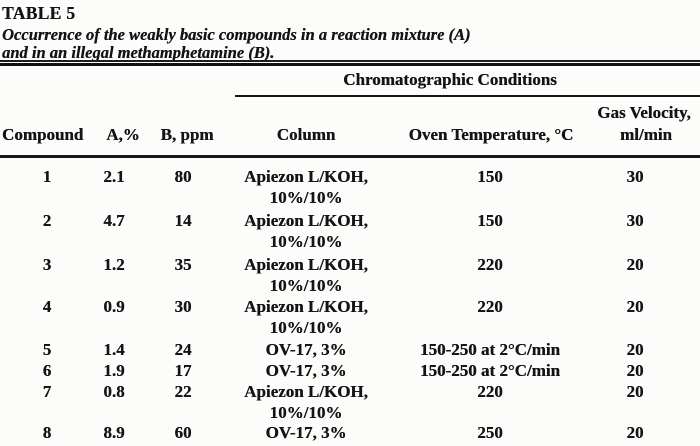  Describe the element at coordinates (43, 134) in the screenshot. I see `column-header-compound: Compound` at that location.